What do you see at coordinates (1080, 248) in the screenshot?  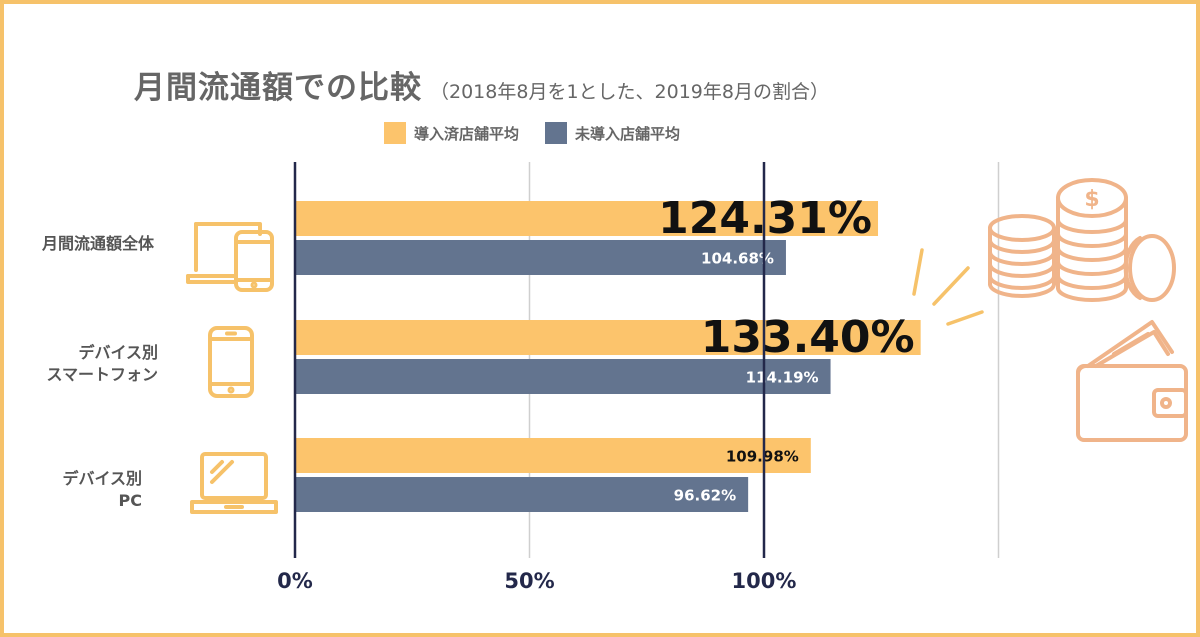 I see `coins-icon: $` at bounding box center [1080, 248].